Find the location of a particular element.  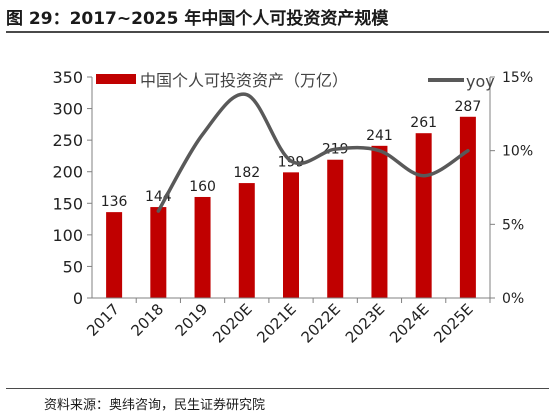

left-tick-label: 0 is located at coordinates (78, 298).